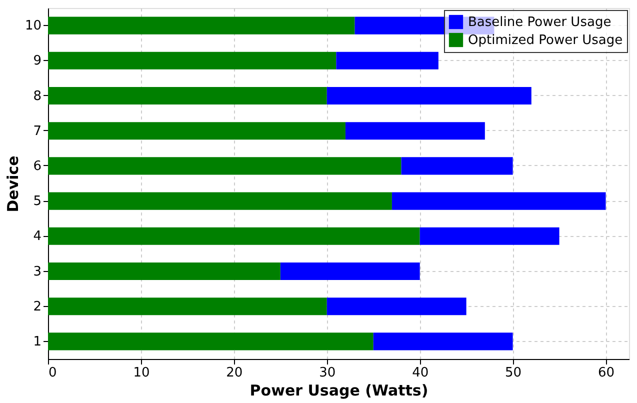 The height and width of the screenshot is (403, 637). What do you see at coordinates (420, 373) in the screenshot?
I see `x-tick-label: 40` at bounding box center [420, 373].